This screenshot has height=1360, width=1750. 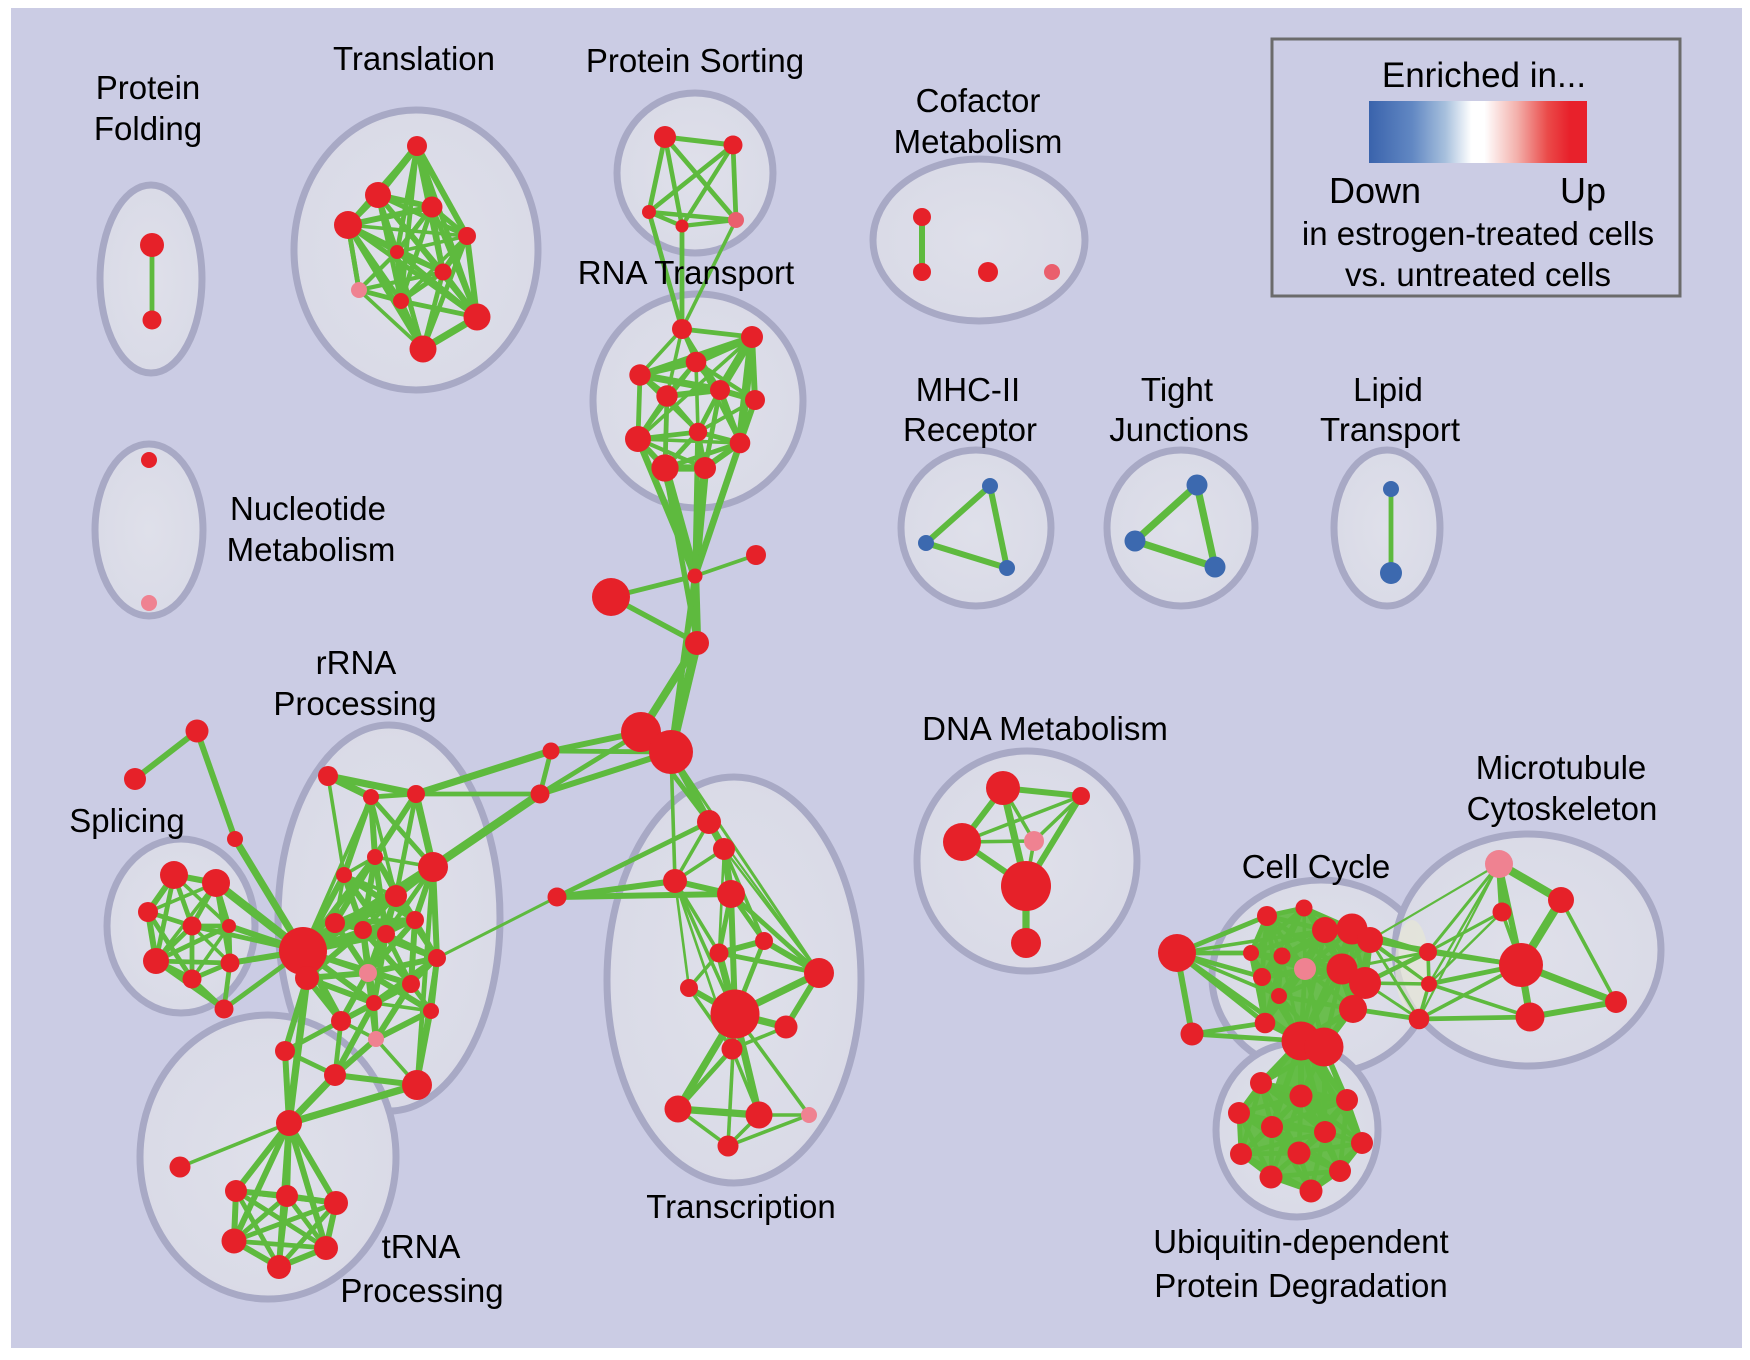 What do you see at coordinates (978, 100) in the screenshot?
I see `svg-text: Cofactor` at bounding box center [978, 100].